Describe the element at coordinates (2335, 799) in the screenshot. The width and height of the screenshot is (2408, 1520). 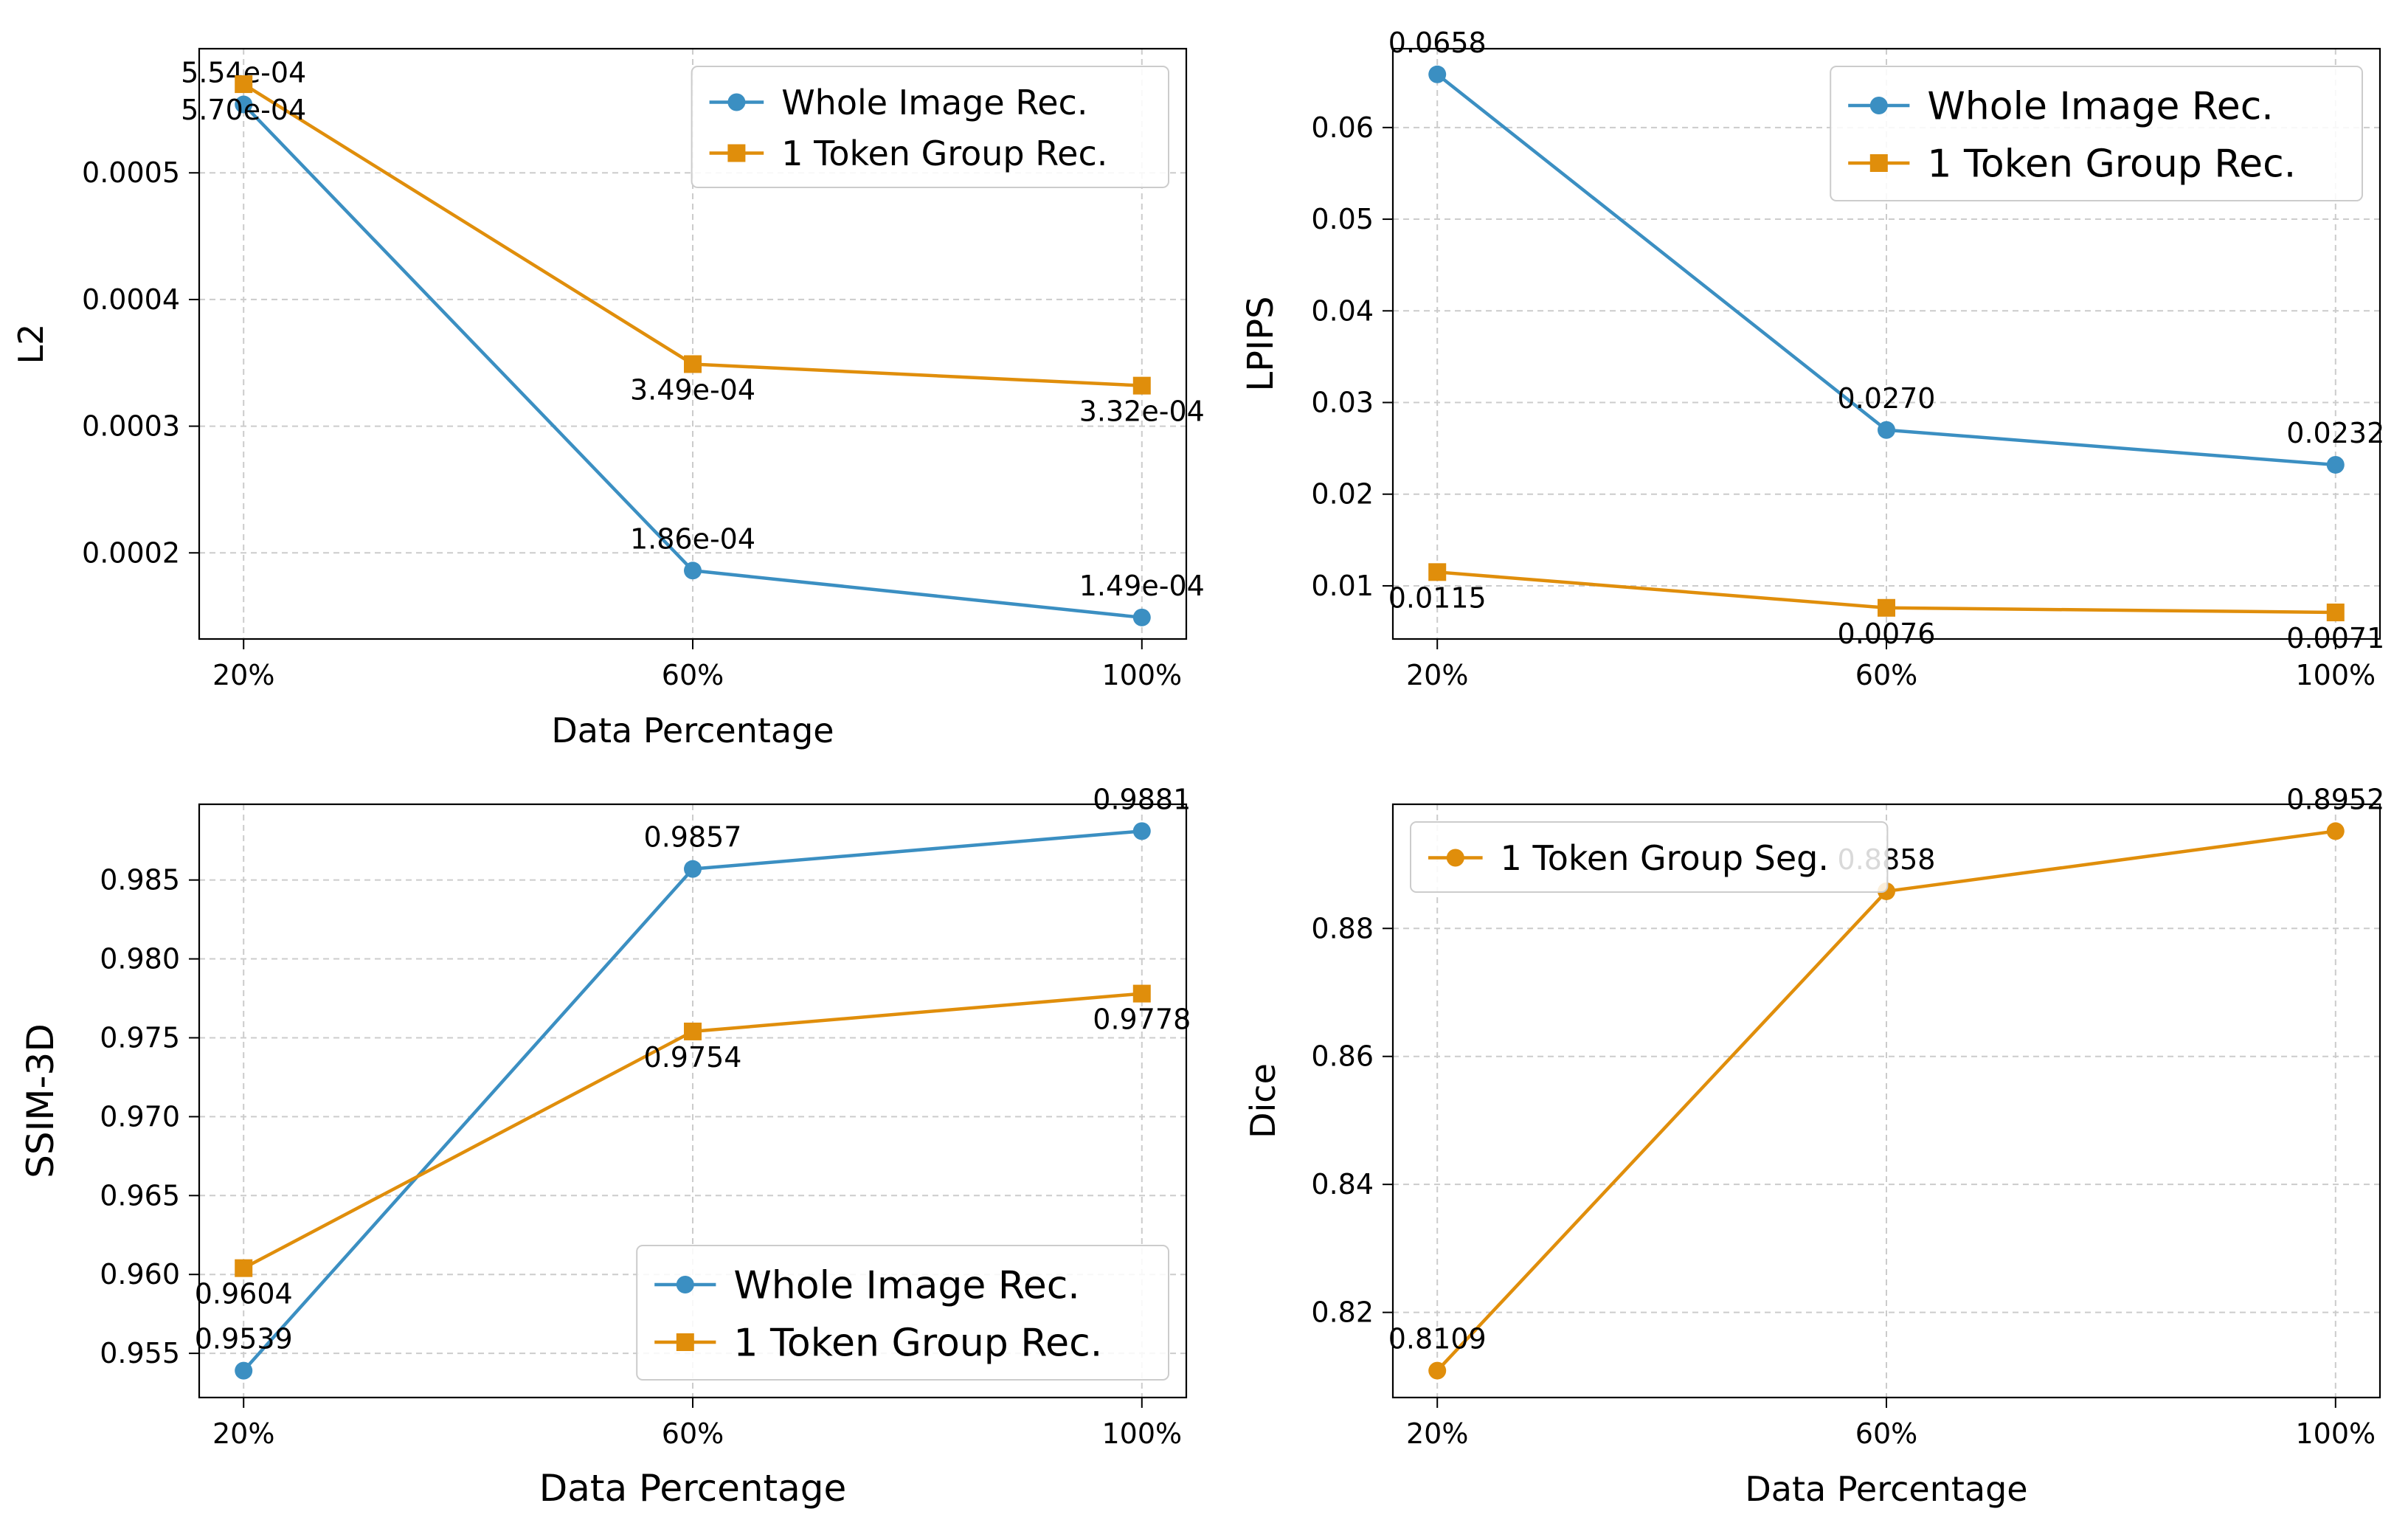
I see `dice-data-label-0-2: 0.8952` at that location.